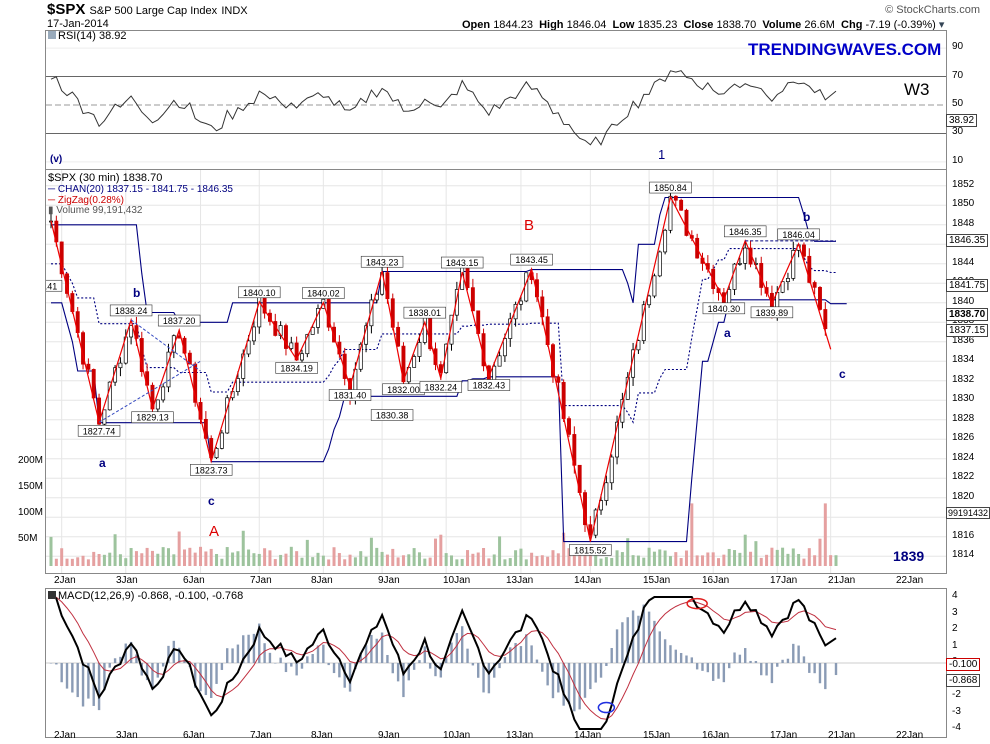  I want to click on dropdown-icon: ▾, so click(941, 25).